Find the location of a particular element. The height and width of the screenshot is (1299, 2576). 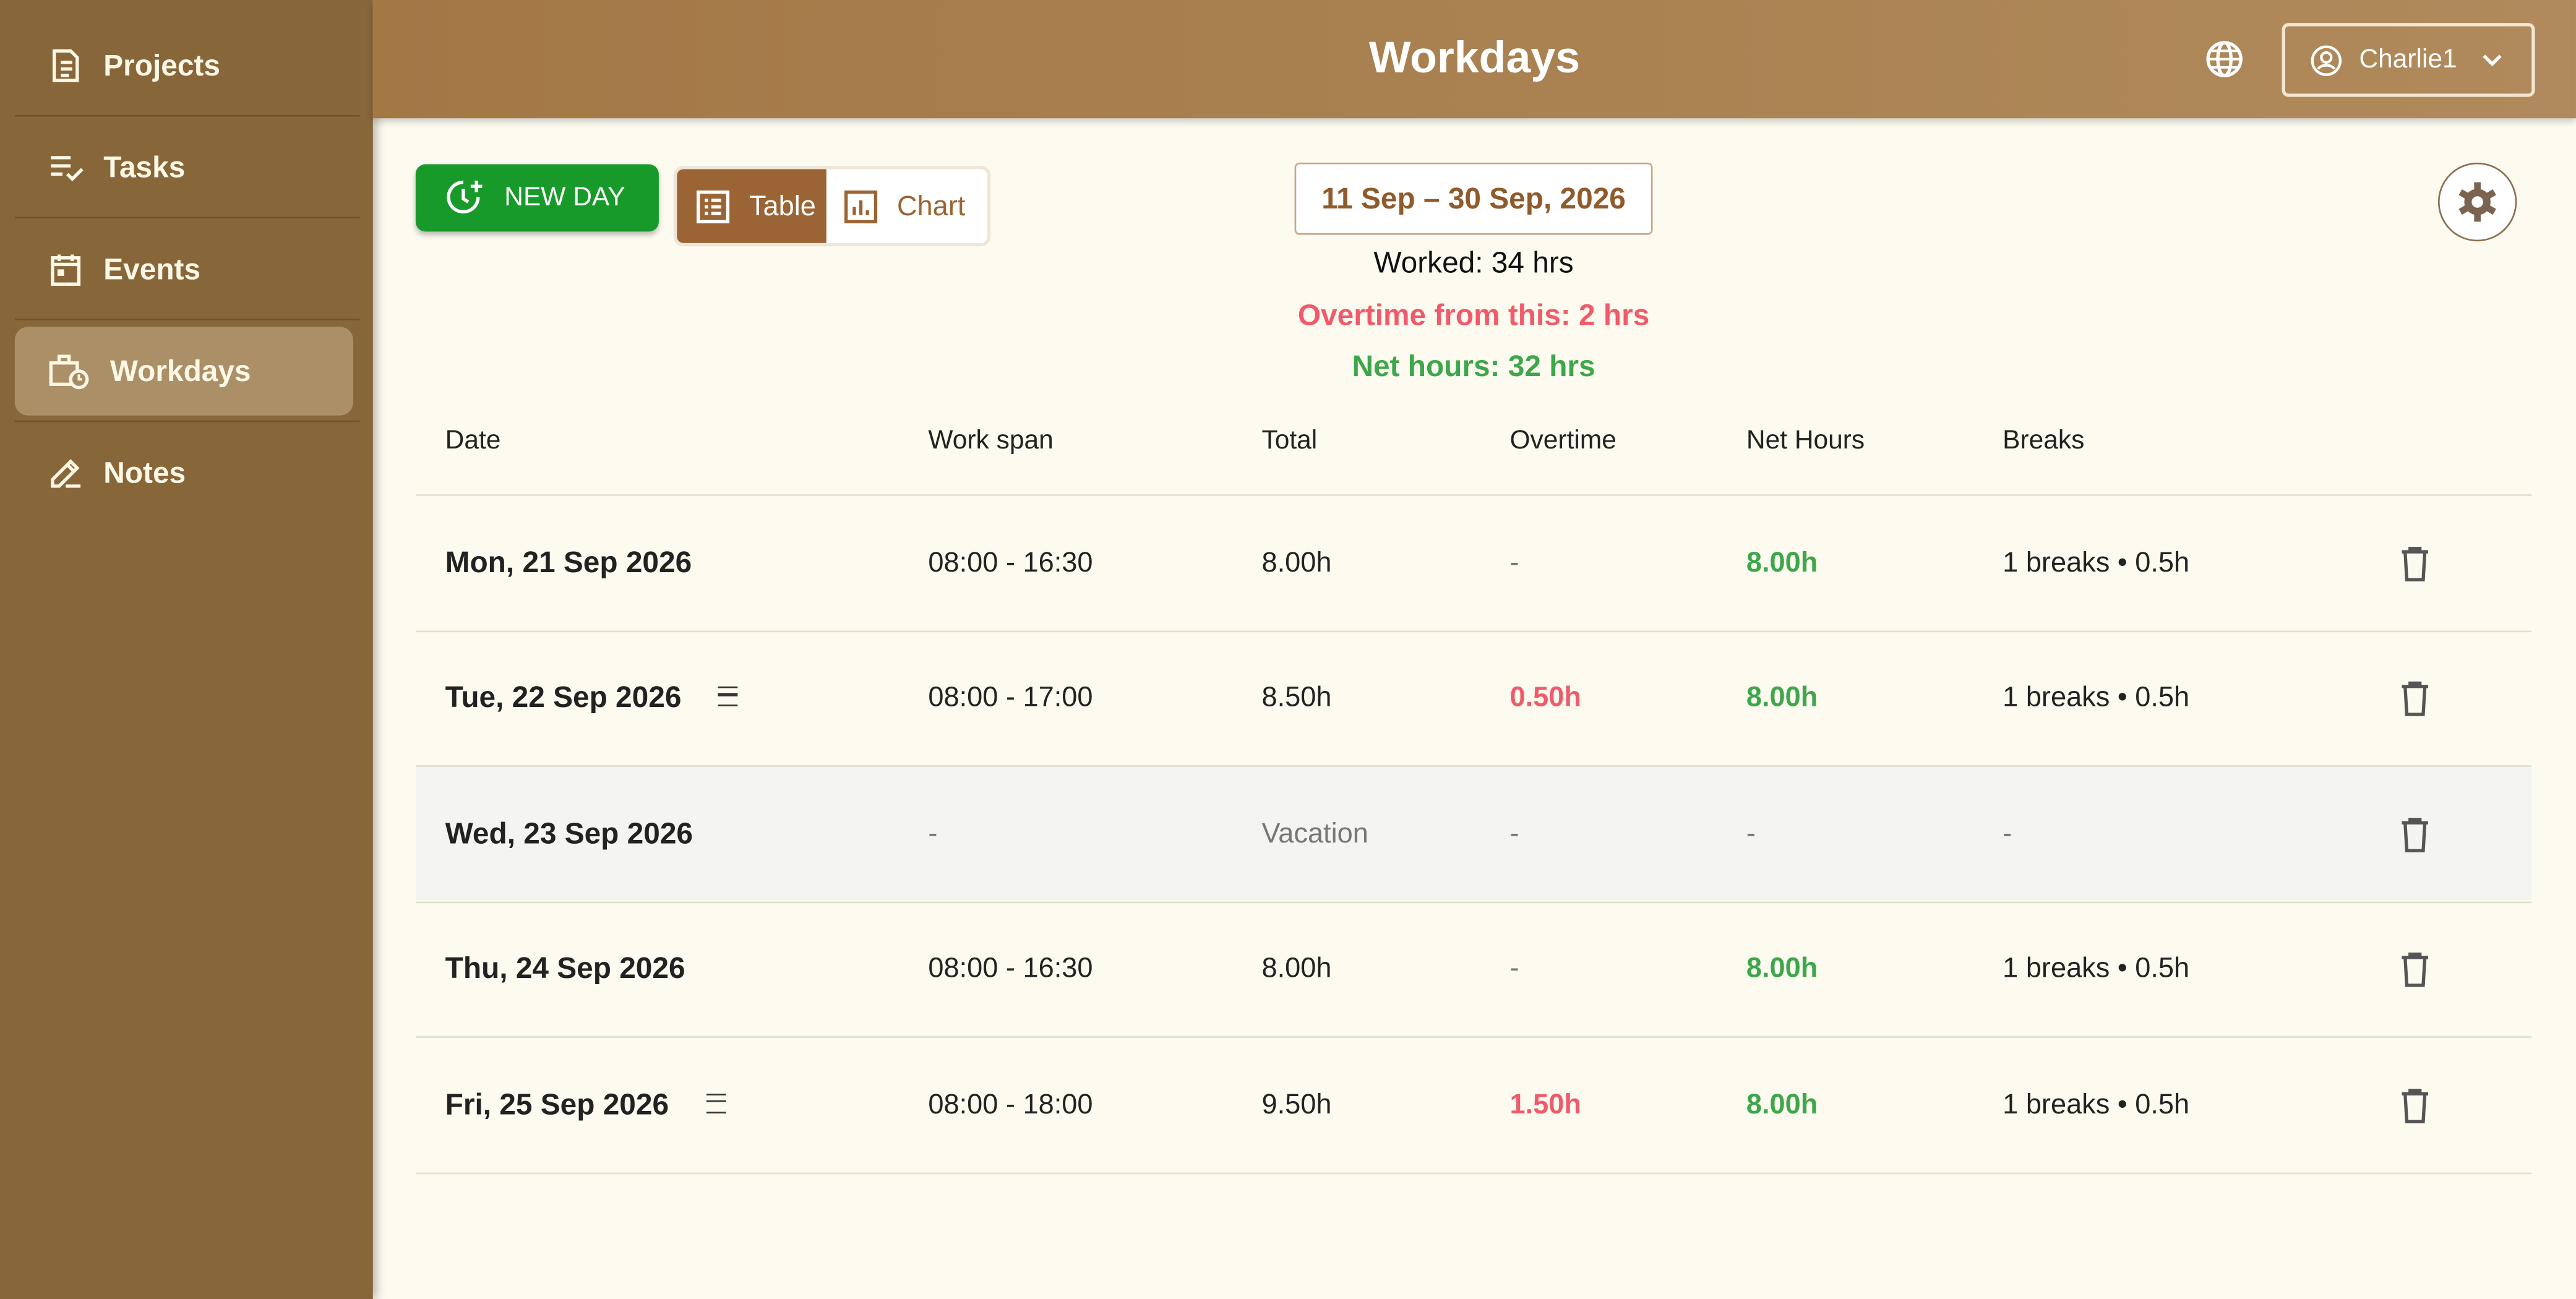

active-bg is located at coordinates (183, 371).